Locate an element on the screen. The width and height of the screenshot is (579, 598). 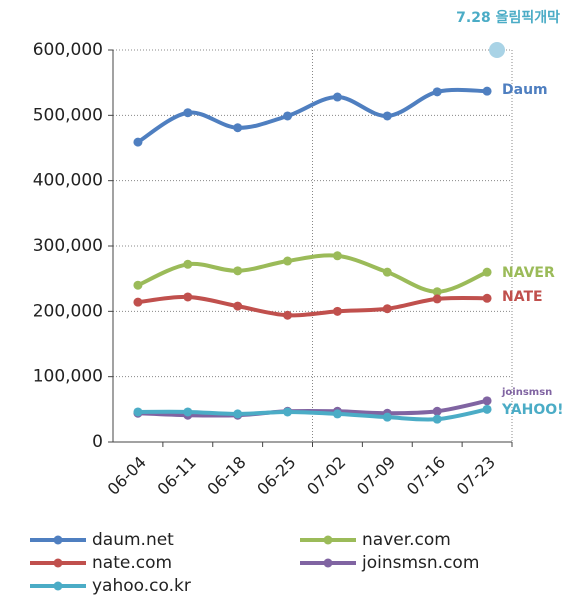
y-tick-label: 400,000 is located at coordinates (68, 181).